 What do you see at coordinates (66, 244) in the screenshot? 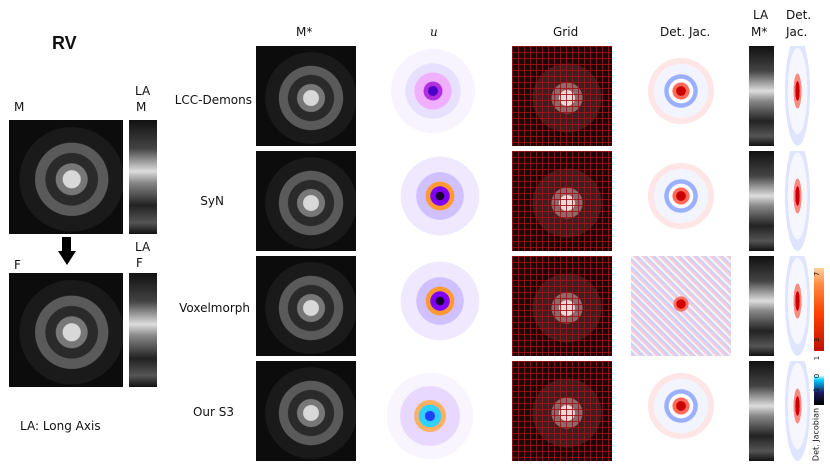
I see `down-arrow-icon` at bounding box center [66, 244].